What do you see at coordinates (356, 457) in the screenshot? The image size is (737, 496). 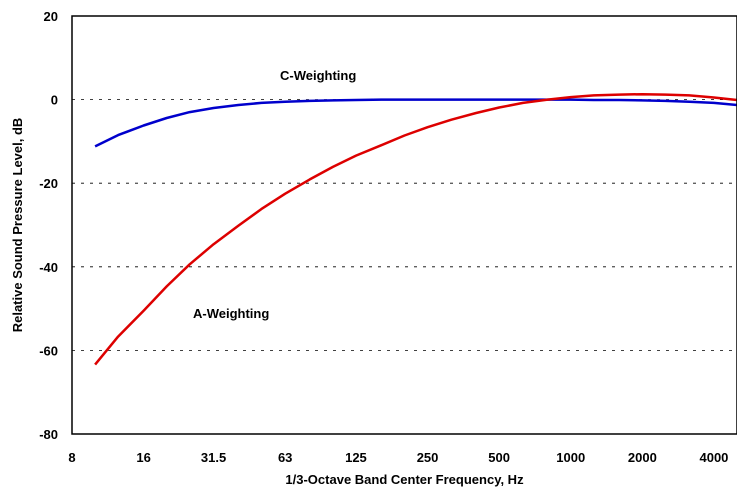 I see `x-tick-label: 125` at bounding box center [356, 457].